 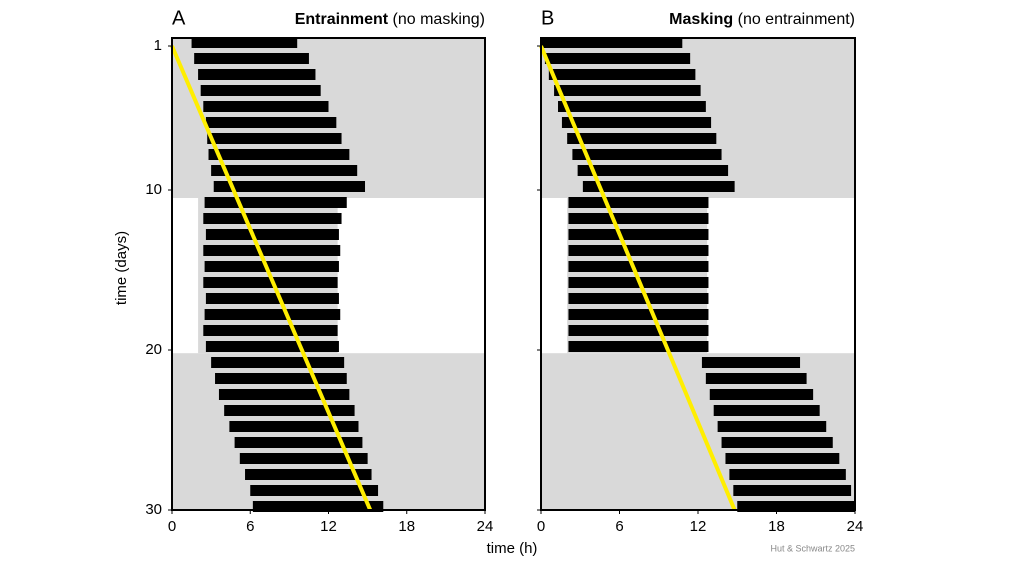 What do you see at coordinates (701, 19) in the screenshot?
I see `title-bold: Masking` at bounding box center [701, 19].